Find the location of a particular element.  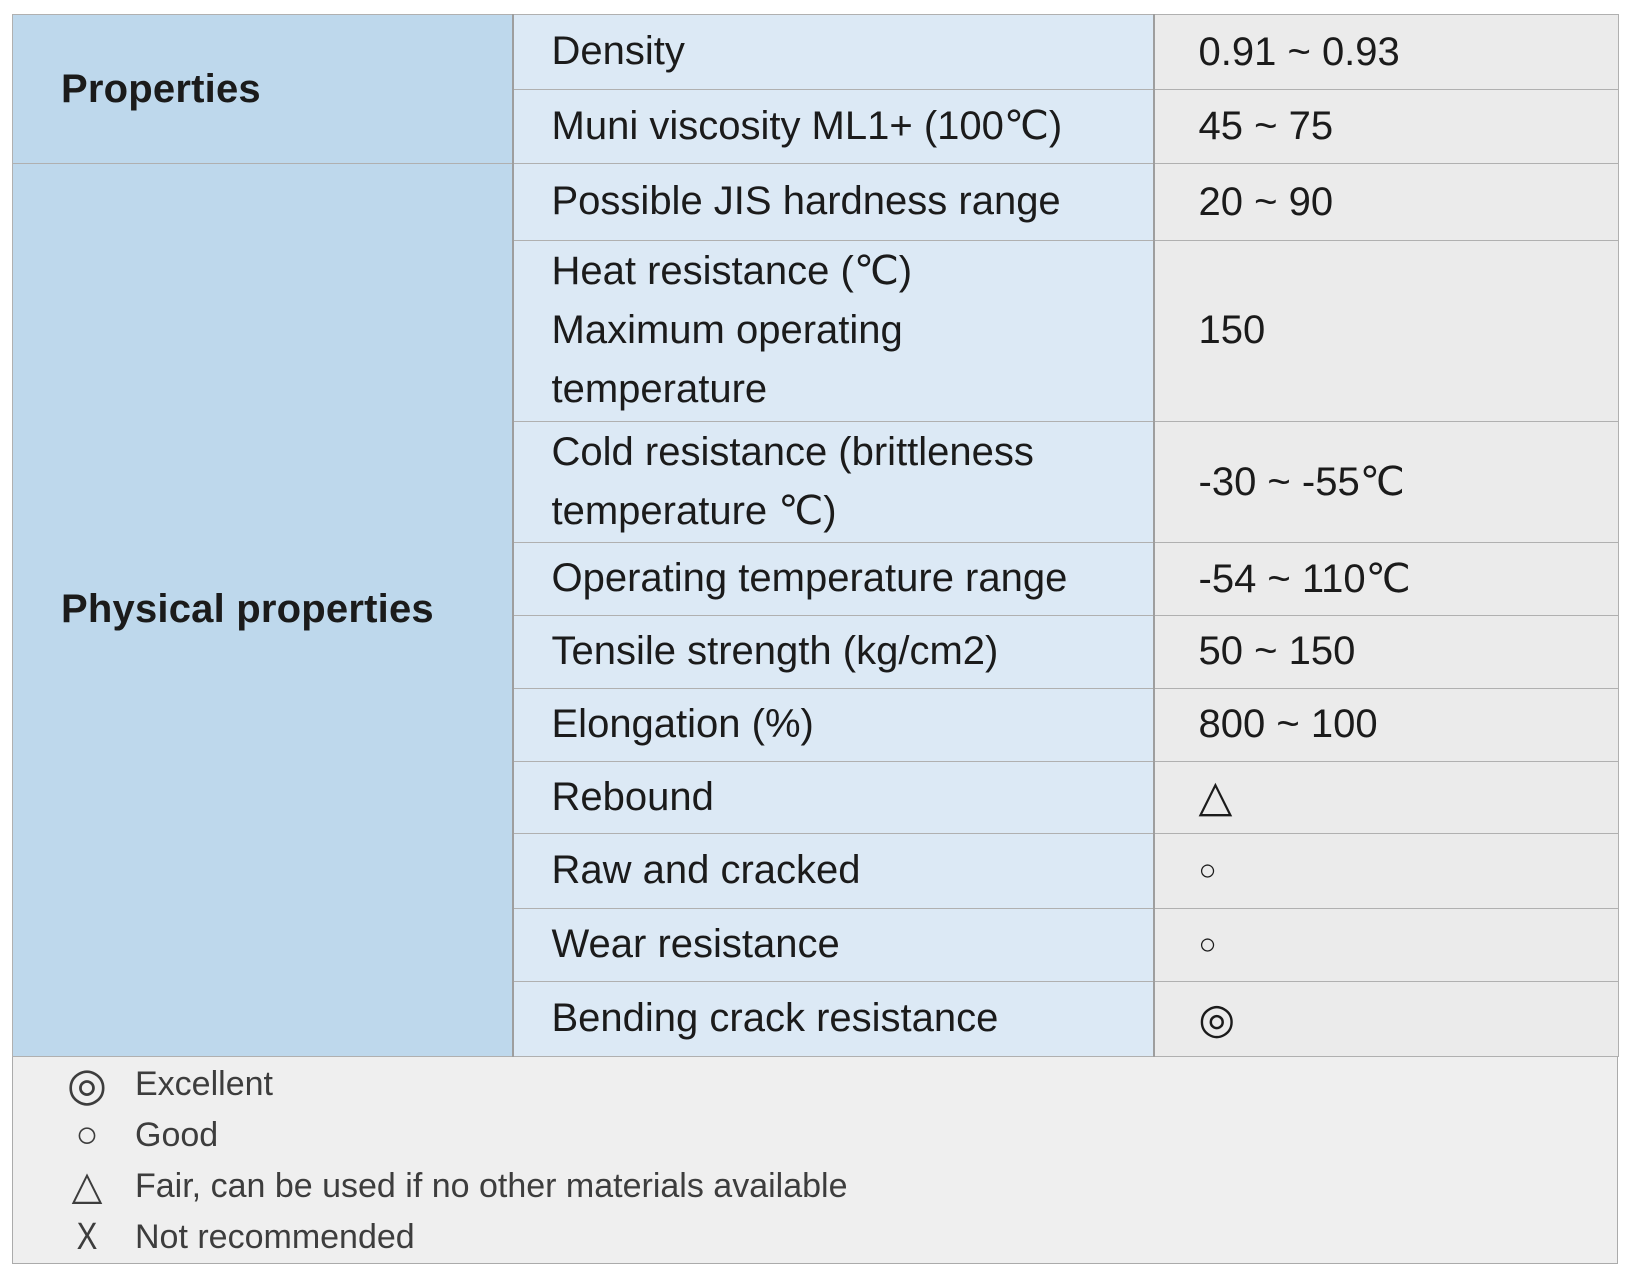

property-label: Operating temperature range is located at coordinates (832, 578).